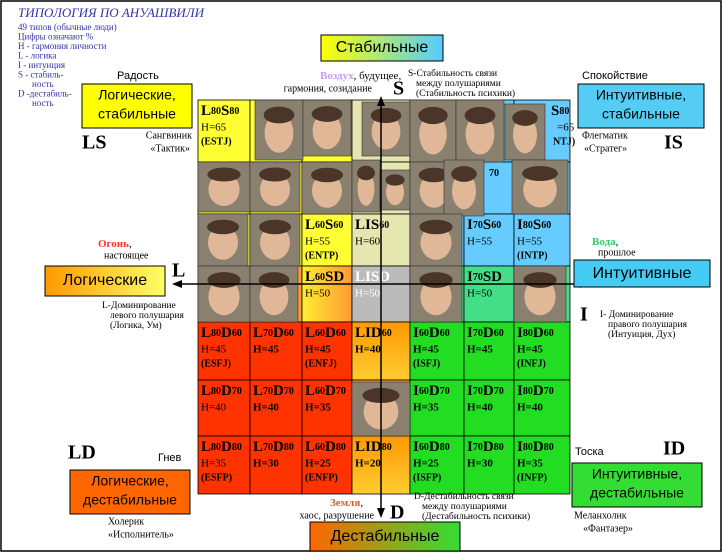  What do you see at coordinates (372, 225) in the screenshot?
I see `cell-code: LIS60` at bounding box center [372, 225].